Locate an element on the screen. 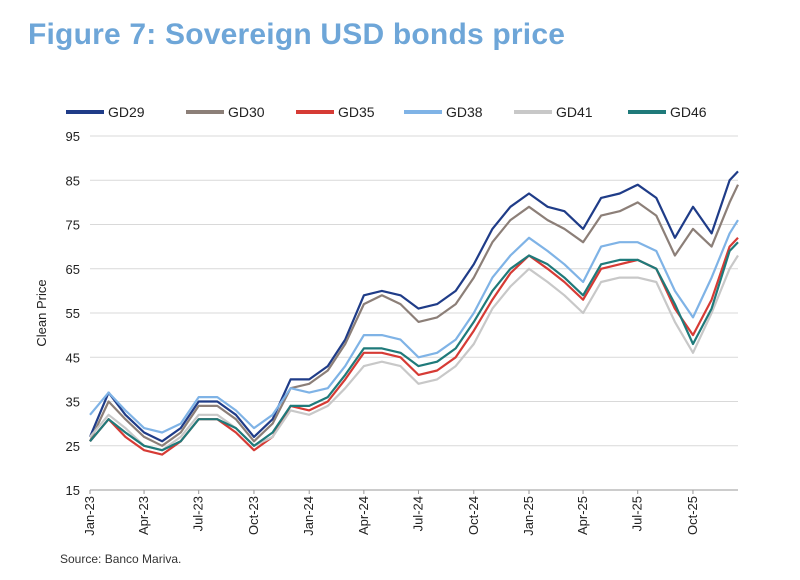 The width and height of the screenshot is (800, 580). x-tick-label: Jan-25 is located at coordinates (528, 516).